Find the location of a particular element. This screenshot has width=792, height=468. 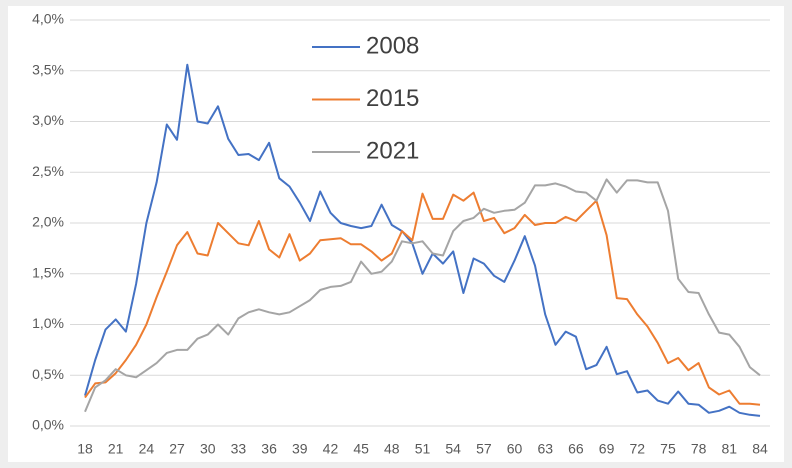

x-tick-label: 42 is located at coordinates (331, 449).